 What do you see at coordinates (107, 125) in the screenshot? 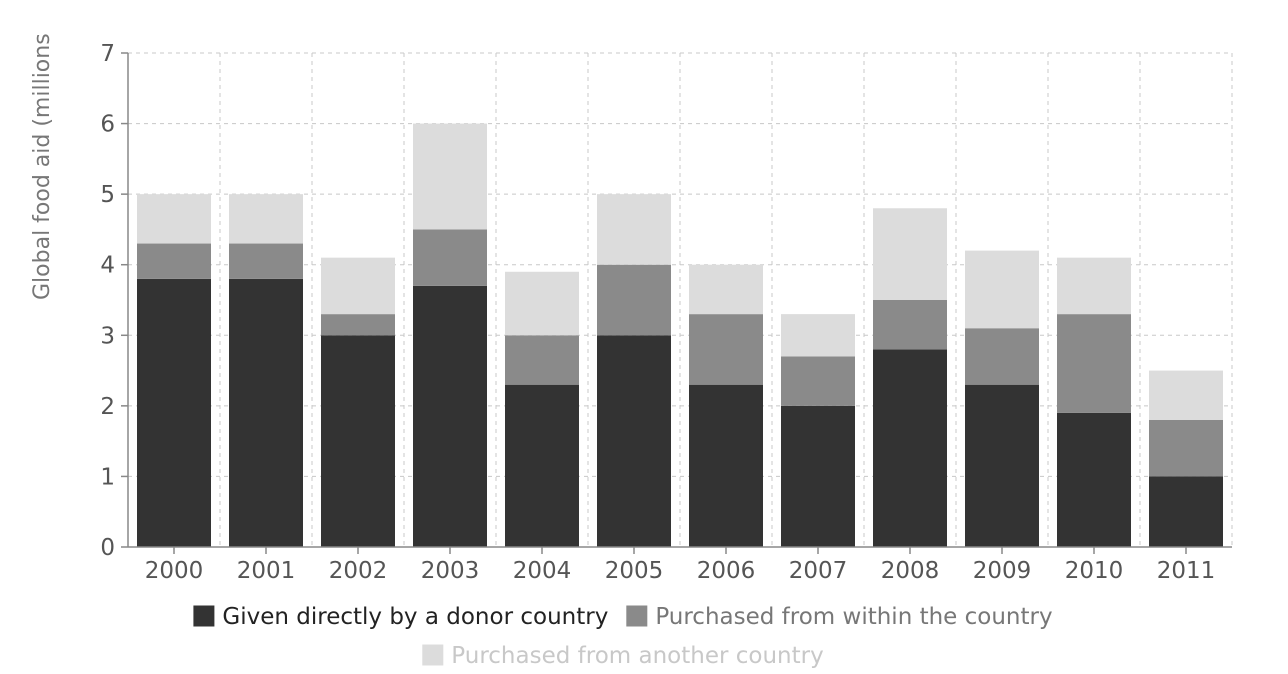
I see `y-tick-label: 6` at bounding box center [107, 125].